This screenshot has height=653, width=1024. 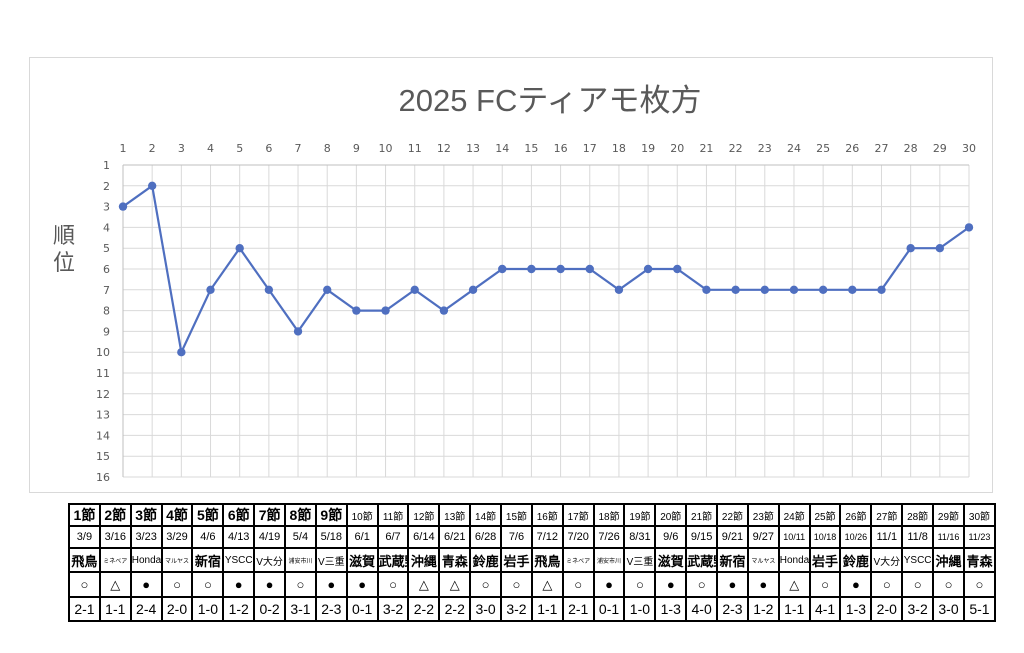 What do you see at coordinates (671, 537) in the screenshot?
I see `date-cell: 9/6` at bounding box center [671, 537].